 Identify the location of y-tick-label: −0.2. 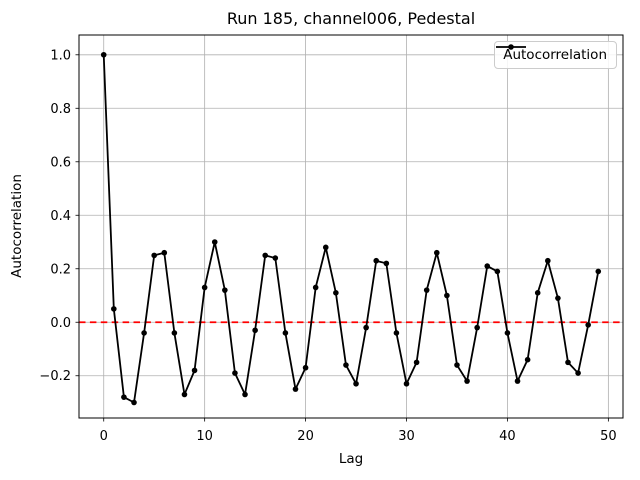
(55, 376).